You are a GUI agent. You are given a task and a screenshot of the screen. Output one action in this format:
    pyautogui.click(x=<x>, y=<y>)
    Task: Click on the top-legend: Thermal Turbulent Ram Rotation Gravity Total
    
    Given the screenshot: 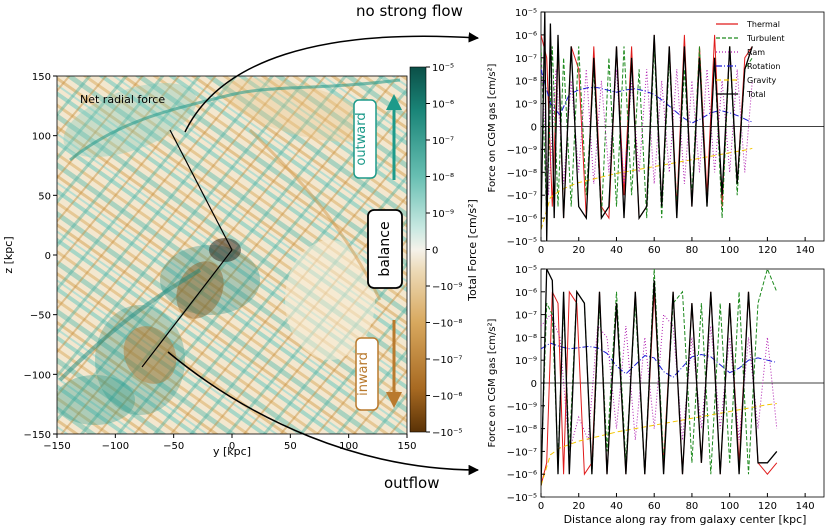 What is the action you would take?
    pyautogui.click(x=750, y=59)
    